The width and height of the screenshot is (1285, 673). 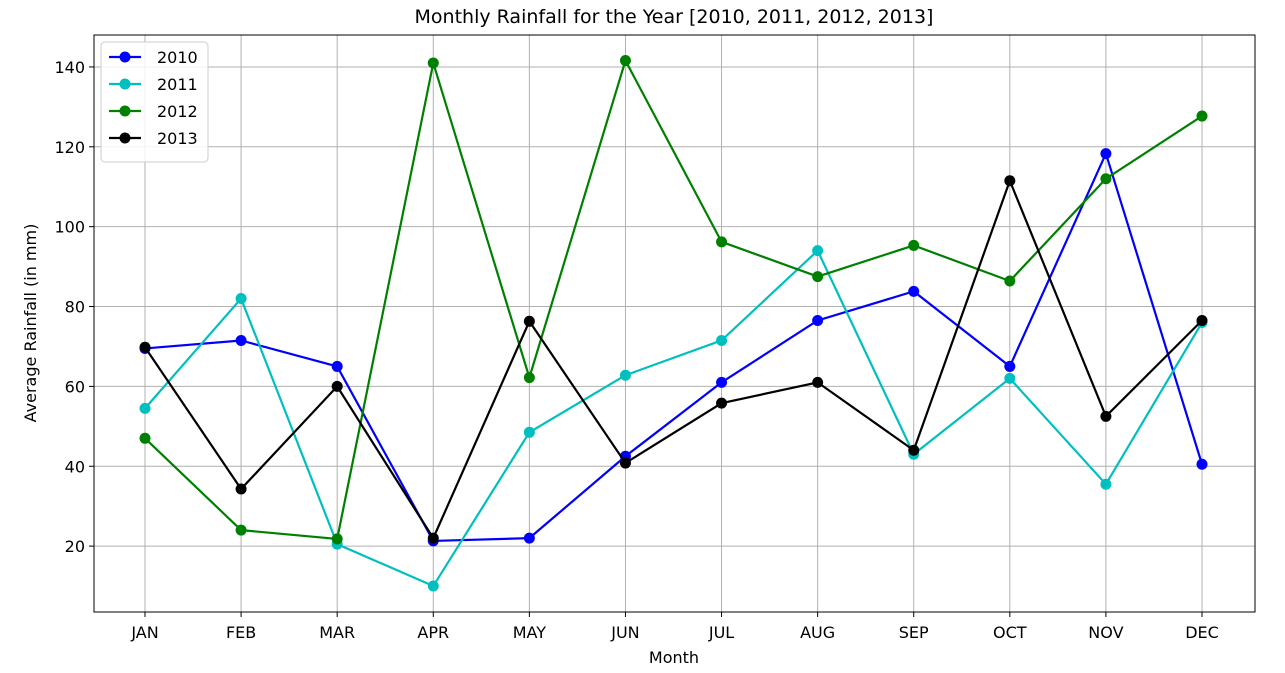 What do you see at coordinates (337, 386) in the screenshot?
I see `data-point-2013-MAR` at bounding box center [337, 386].